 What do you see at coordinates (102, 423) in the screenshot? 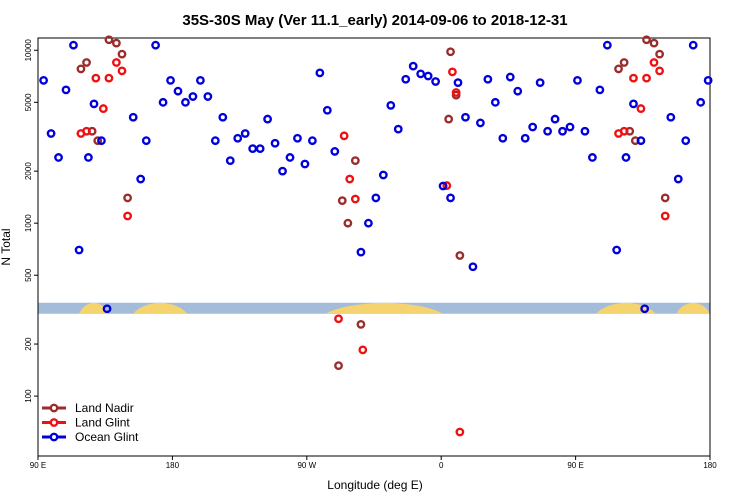
I see `legend-label-land-glint: Land Glint` at bounding box center [102, 423].